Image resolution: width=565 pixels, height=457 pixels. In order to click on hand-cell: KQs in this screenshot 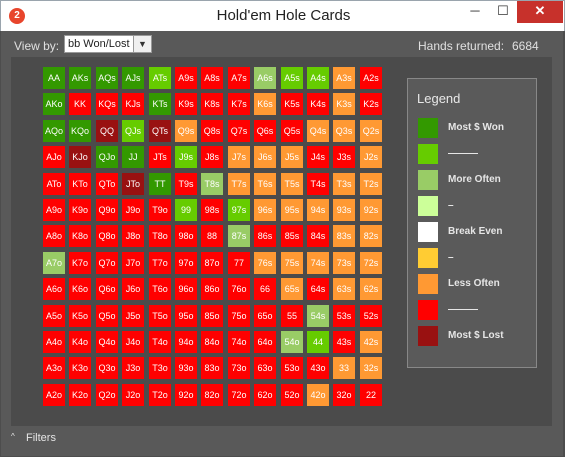, I will do `click(107, 104)`.